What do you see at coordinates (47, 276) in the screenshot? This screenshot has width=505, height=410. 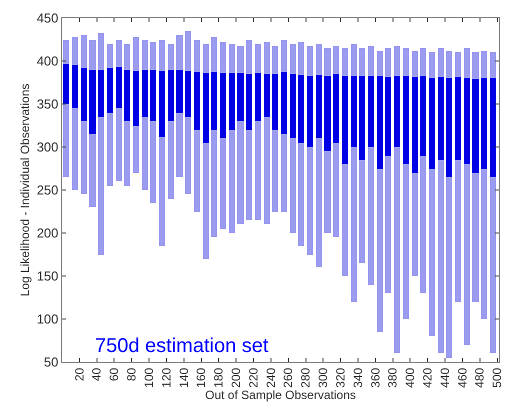 I see `y-tick-label: 150` at bounding box center [47, 276].